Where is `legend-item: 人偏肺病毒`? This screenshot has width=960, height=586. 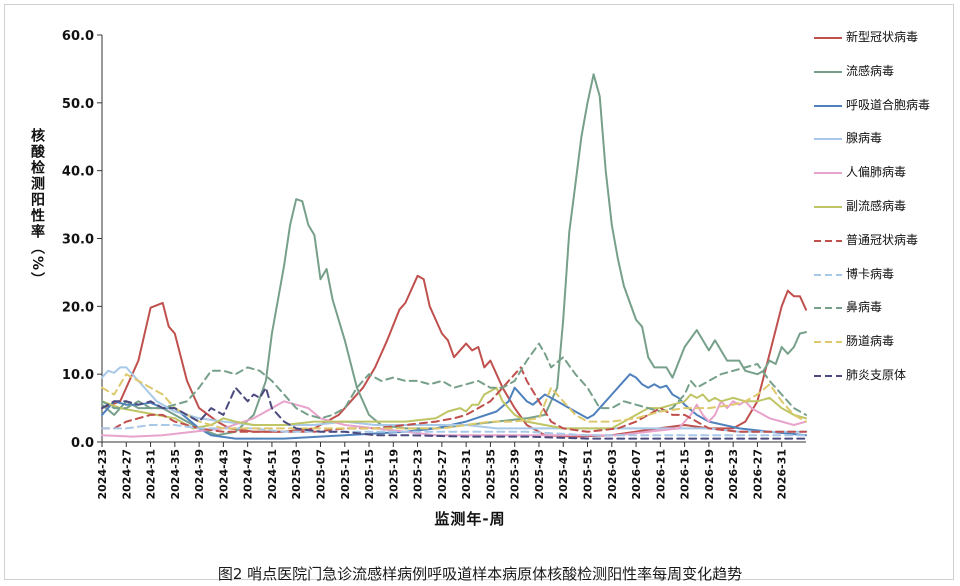
legend-item: 人偏肺病毒 is located at coordinates (884, 178).